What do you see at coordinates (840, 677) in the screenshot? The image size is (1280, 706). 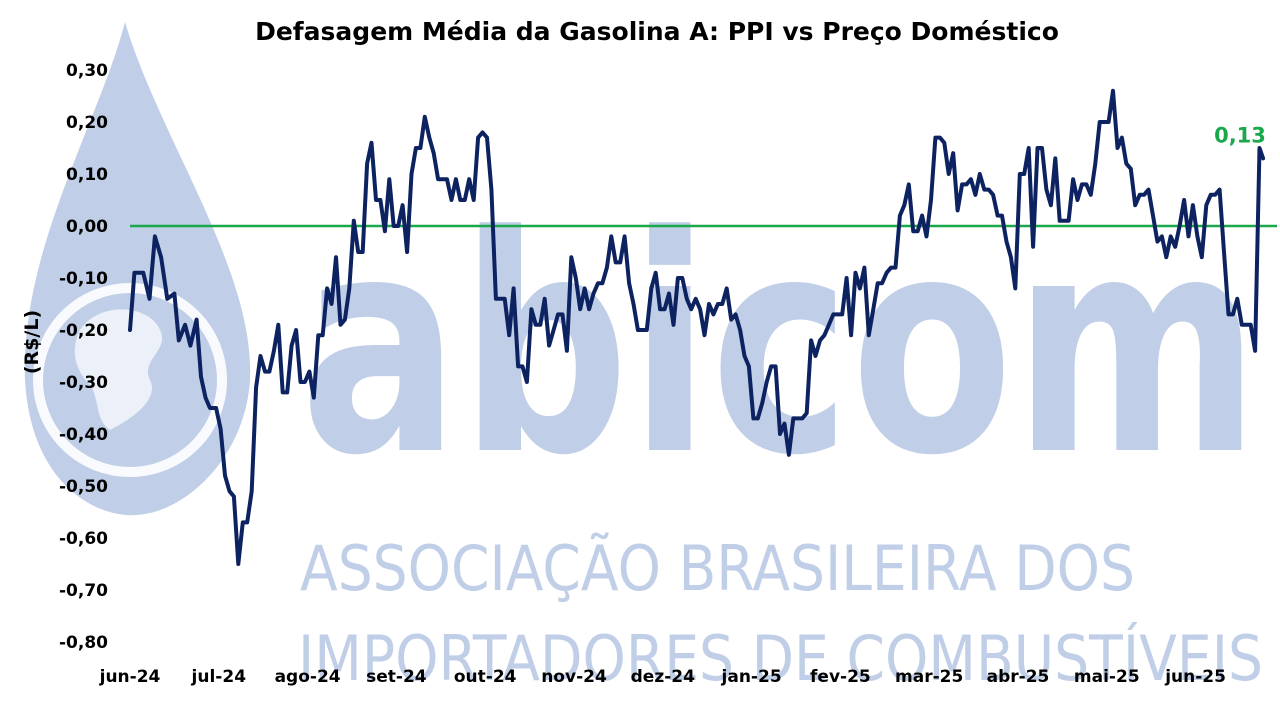 I see `x-tick-label: fev-25` at bounding box center [840, 677].